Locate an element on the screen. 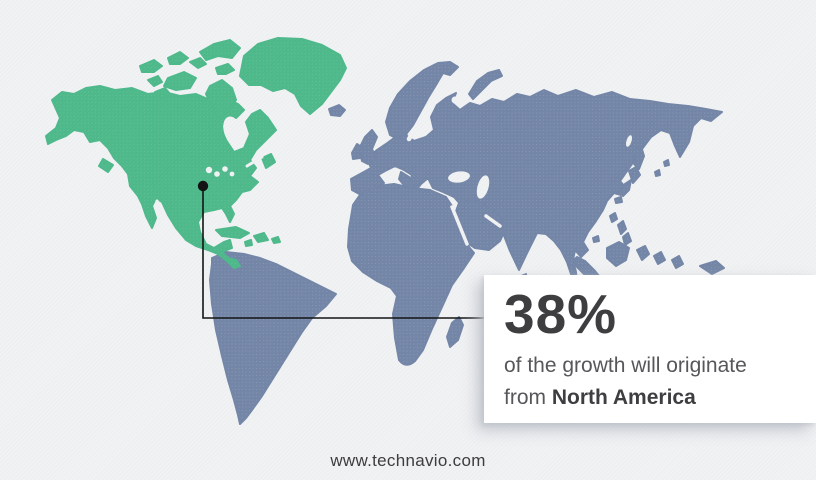 Image resolution: width=816 pixels, height=480 pixels. red-sea is located at coordinates (459, 225).